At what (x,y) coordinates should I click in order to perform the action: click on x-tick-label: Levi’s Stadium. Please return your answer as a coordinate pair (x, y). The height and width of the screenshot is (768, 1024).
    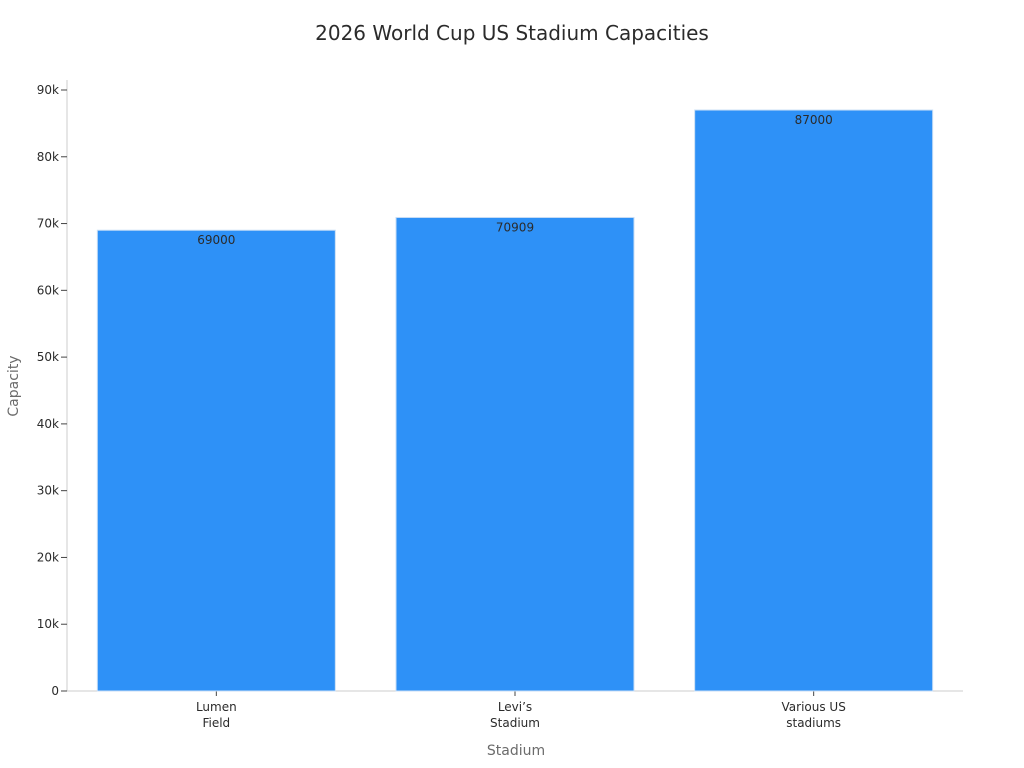
    Looking at the image, I should click on (515, 715).